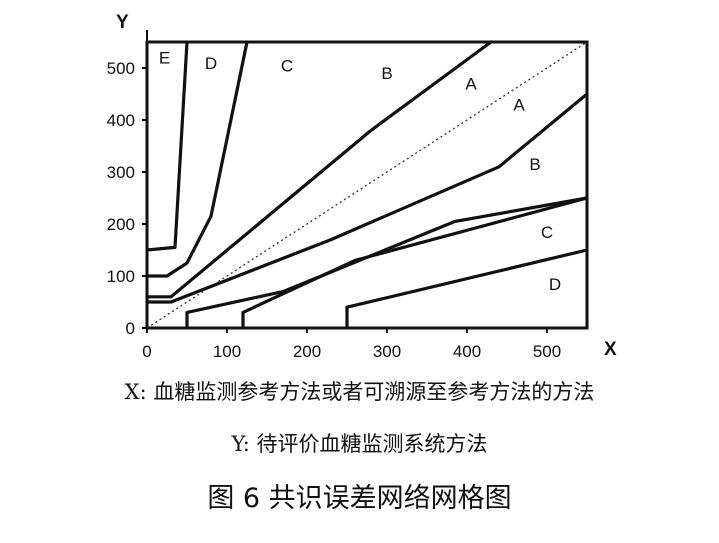  What do you see at coordinates (164, 58) in the screenshot?
I see `zone-label-e: E` at bounding box center [164, 58].